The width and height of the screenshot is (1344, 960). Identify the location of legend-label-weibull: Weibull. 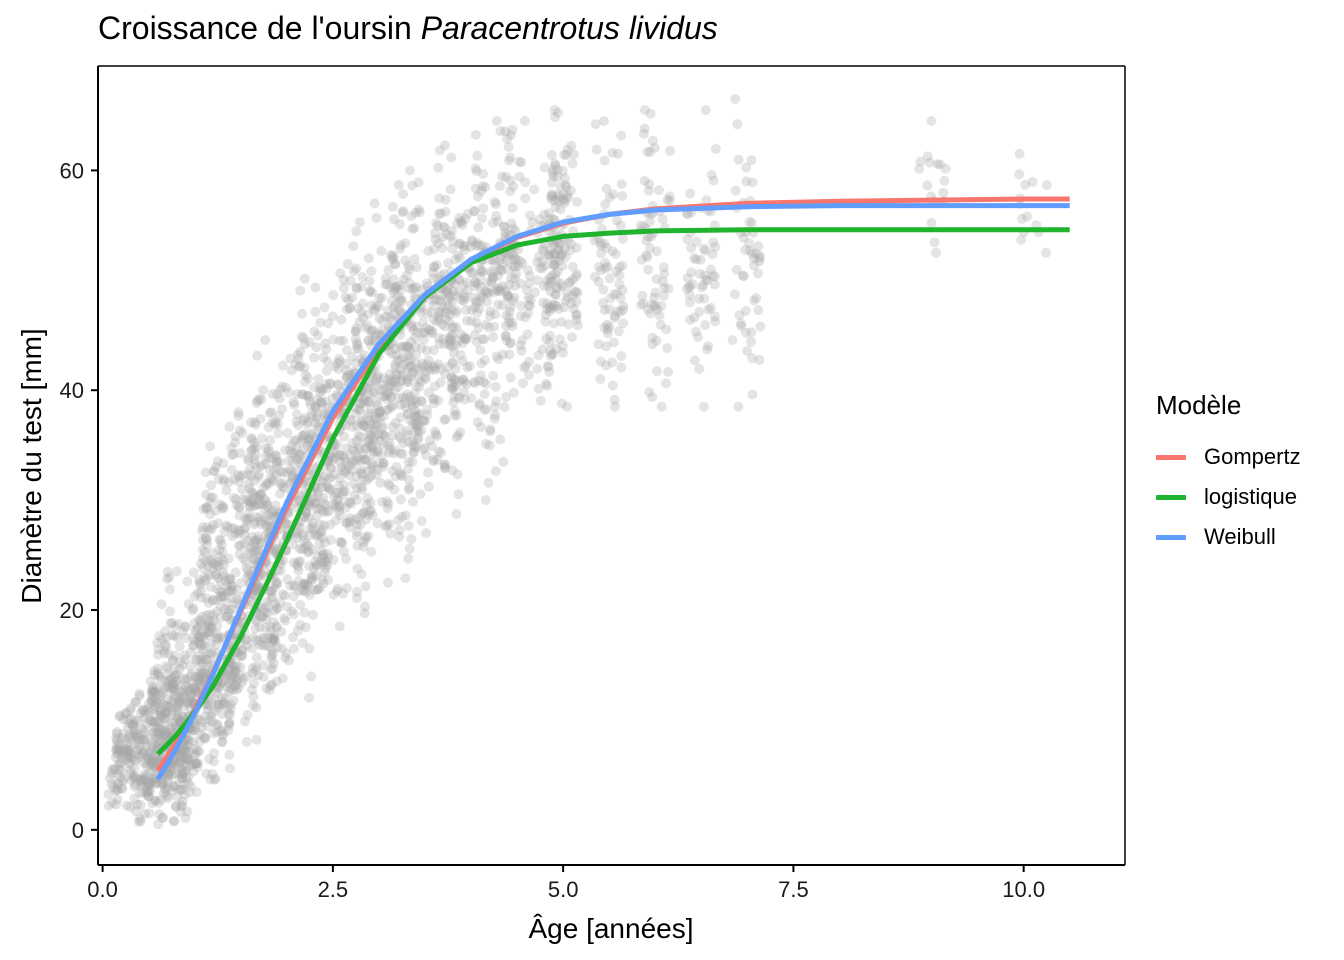
(1240, 536).